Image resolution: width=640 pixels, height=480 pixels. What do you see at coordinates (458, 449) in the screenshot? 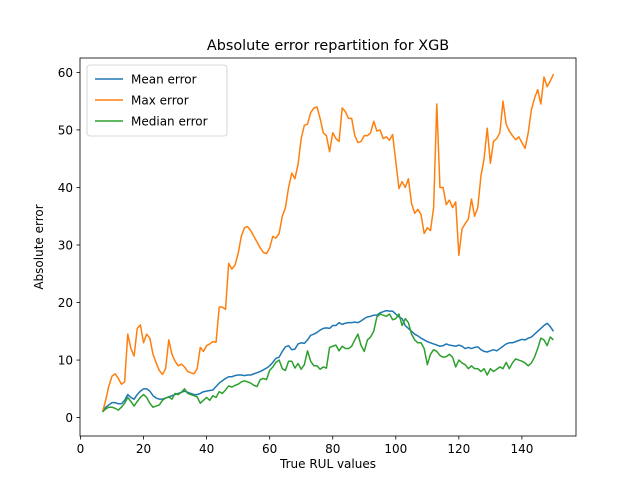
I see `x-tick-label: 120` at bounding box center [458, 449].